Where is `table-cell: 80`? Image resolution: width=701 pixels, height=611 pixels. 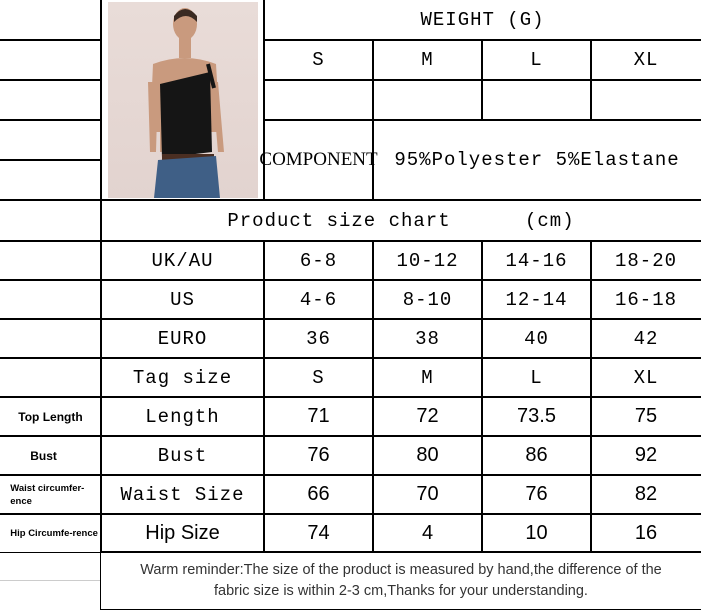 table-cell: 80 is located at coordinates (427, 455).